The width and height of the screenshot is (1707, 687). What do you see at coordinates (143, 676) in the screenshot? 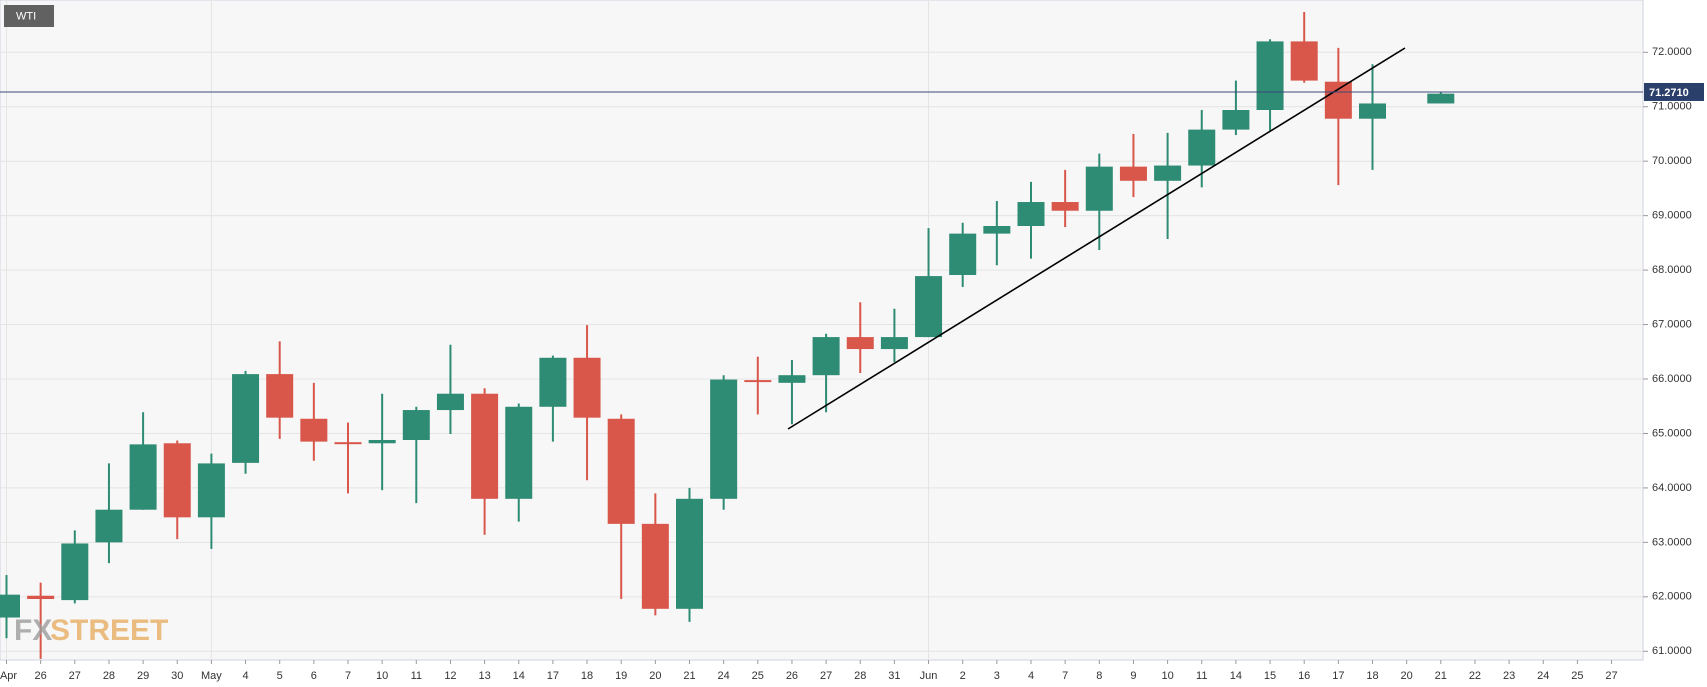
I see `x-tick-label: 29` at bounding box center [143, 676].